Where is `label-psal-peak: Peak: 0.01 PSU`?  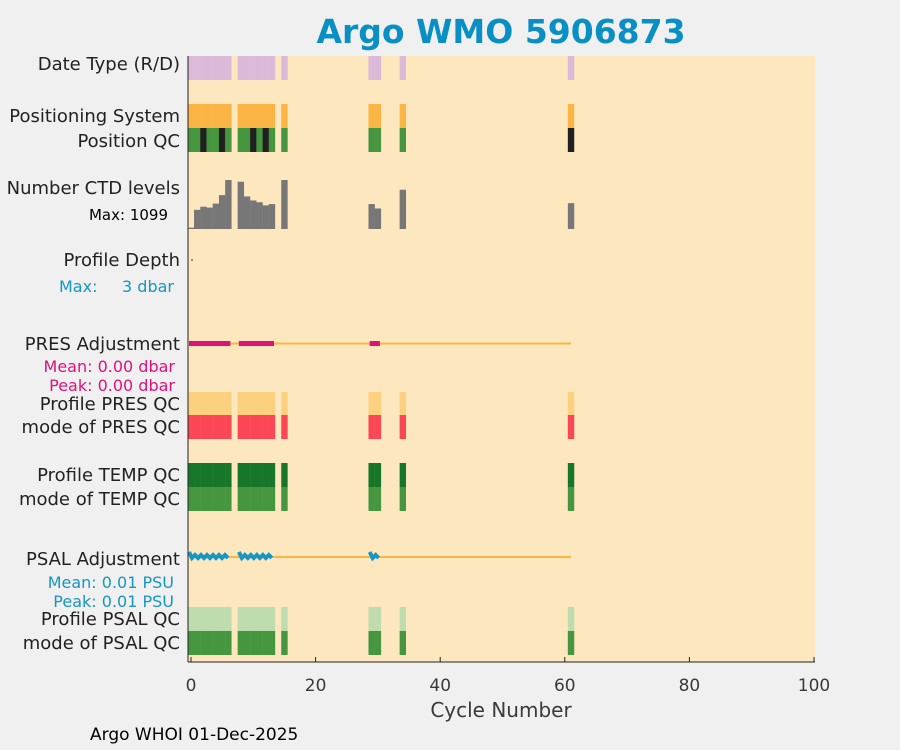 label-psal-peak: Peak: 0.01 PSU is located at coordinates (113, 601).